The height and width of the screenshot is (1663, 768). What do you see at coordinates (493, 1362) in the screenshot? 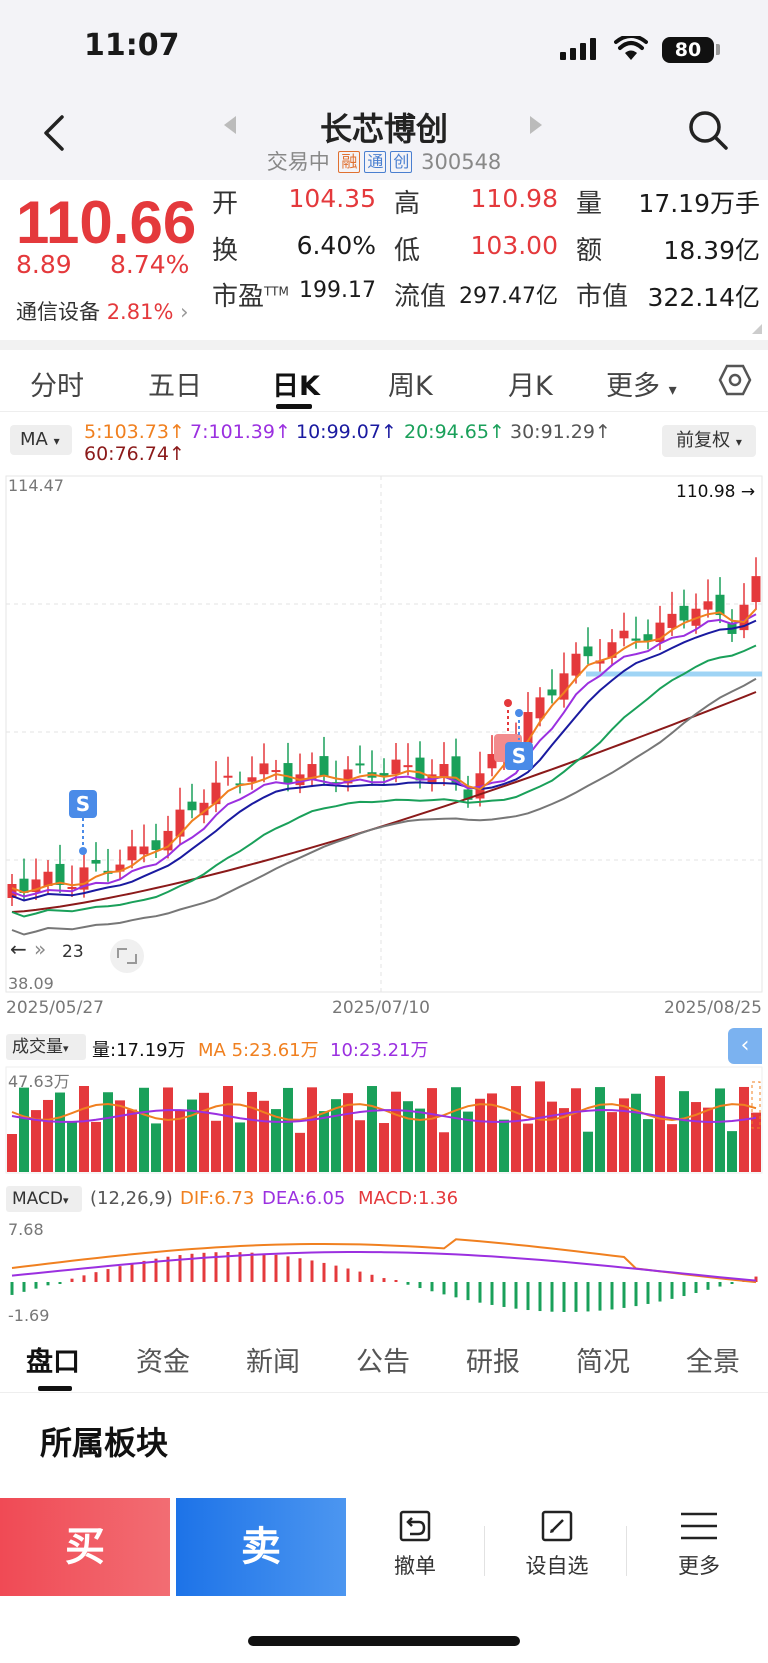
I see `tab-research: 研报` at bounding box center [493, 1362].